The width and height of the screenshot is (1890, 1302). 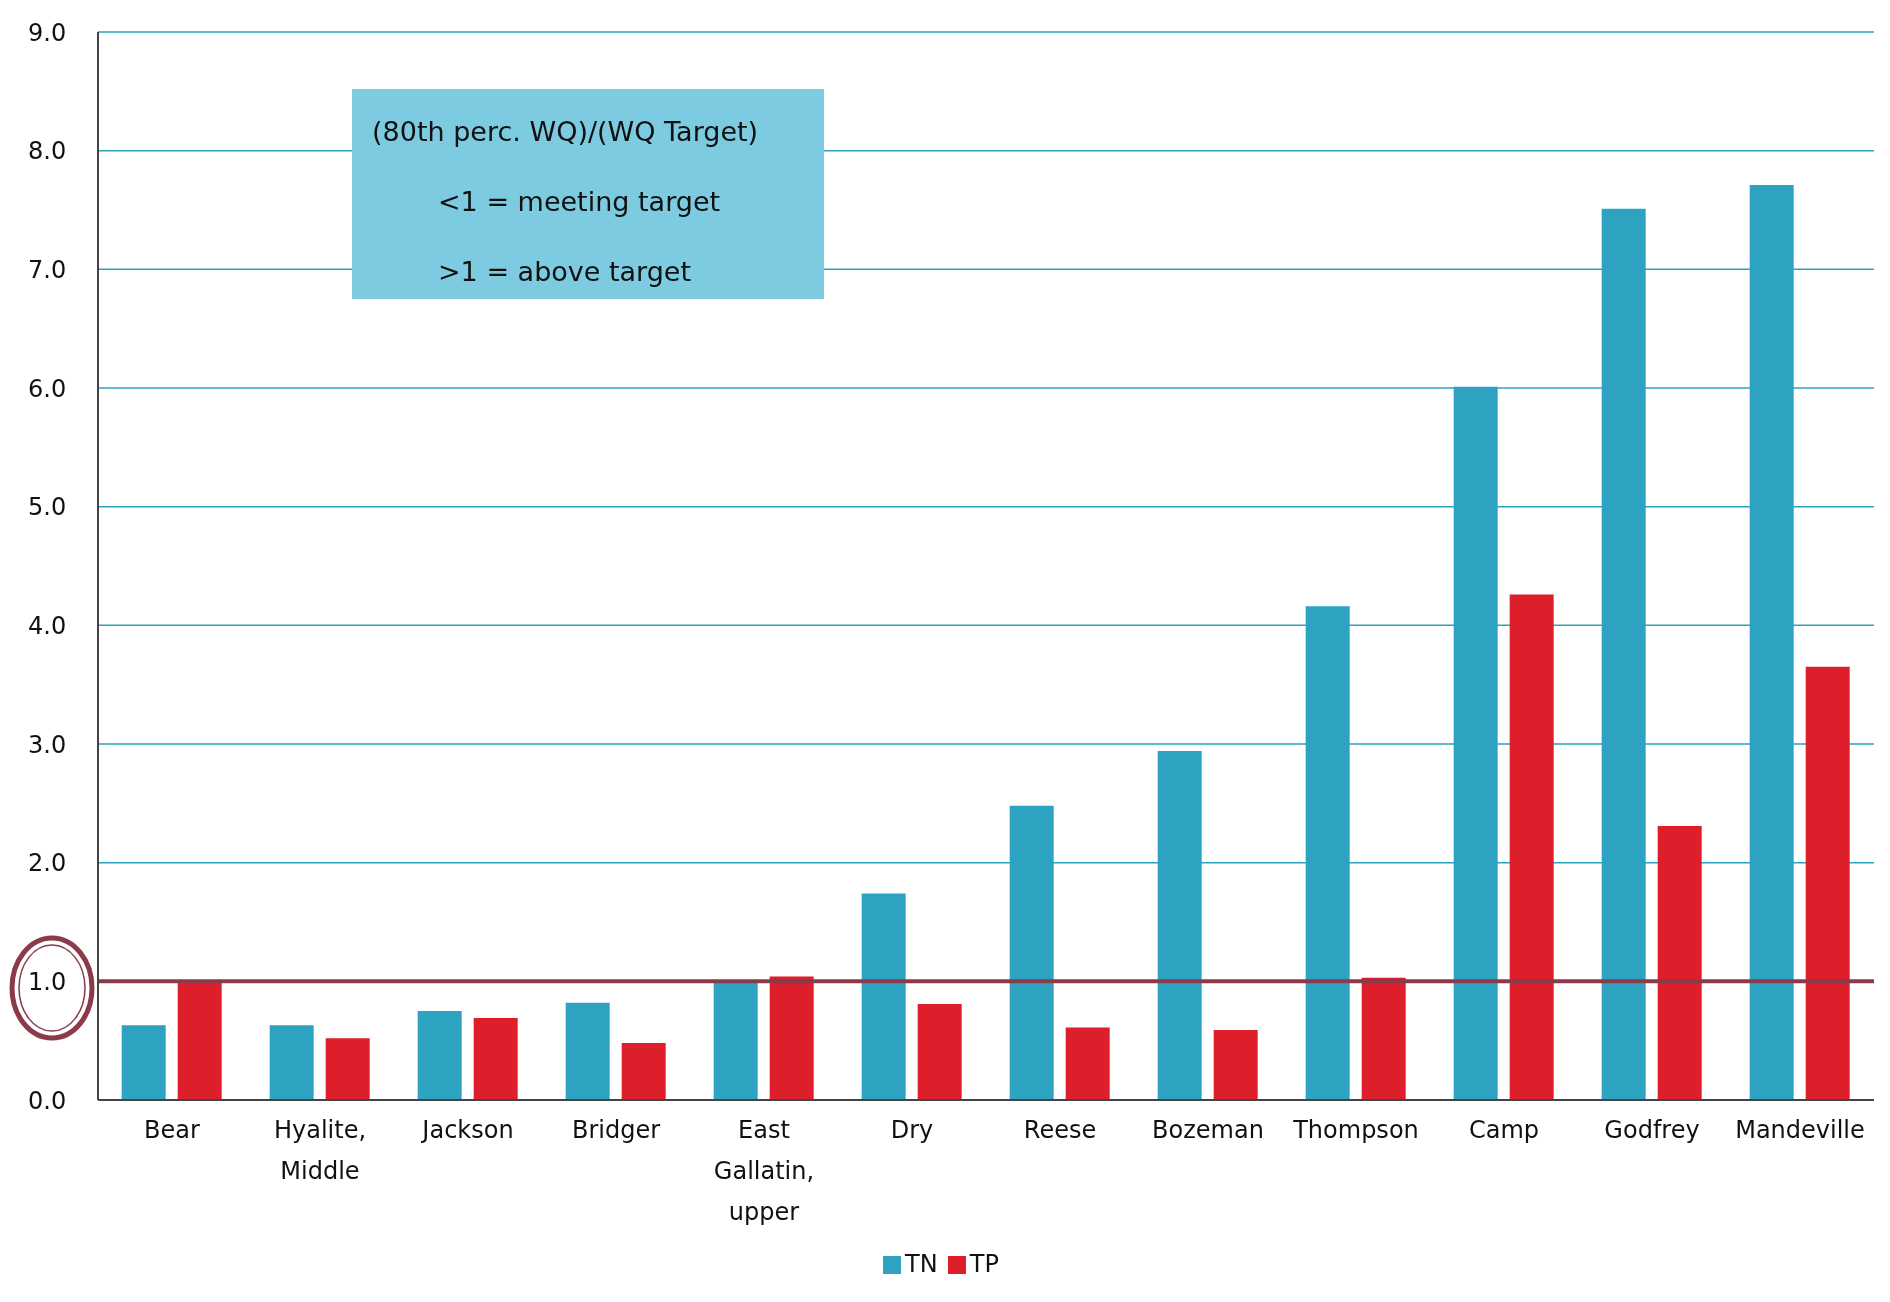 What do you see at coordinates (47, 151) in the screenshot?
I see `y-tick-label: 8.0` at bounding box center [47, 151].